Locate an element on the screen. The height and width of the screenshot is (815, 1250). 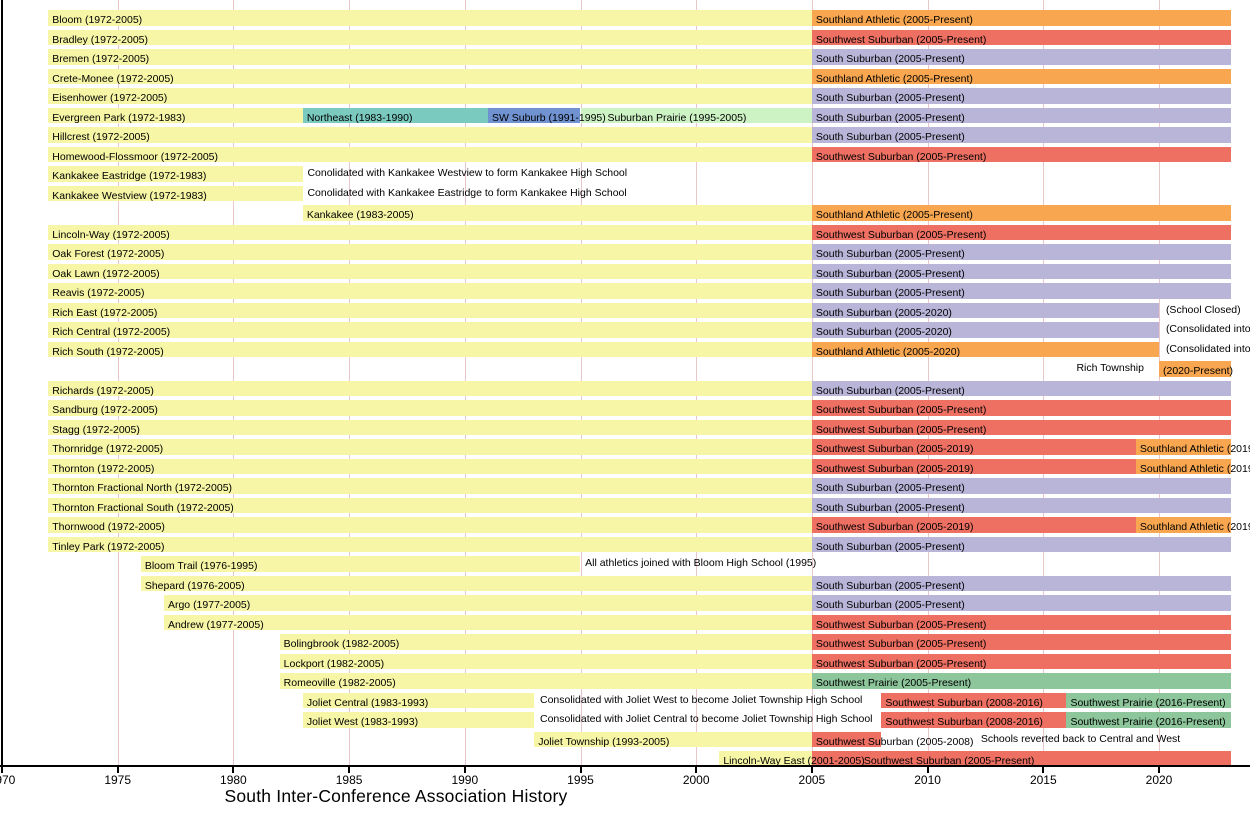
x-axis-tick-label: 2000 is located at coordinates (696, 780).